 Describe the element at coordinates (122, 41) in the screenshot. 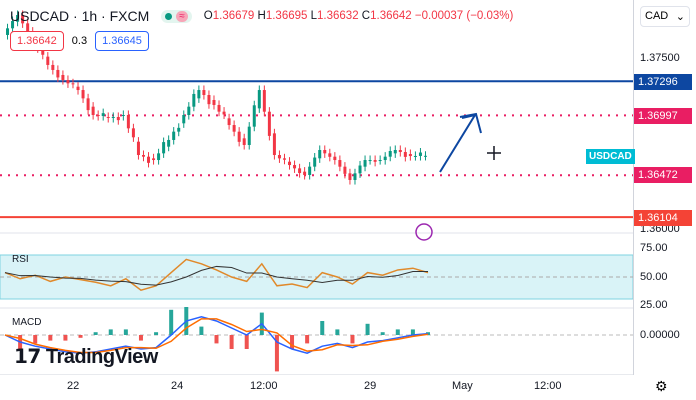

I see `buy-button: 1.36645` at that location.